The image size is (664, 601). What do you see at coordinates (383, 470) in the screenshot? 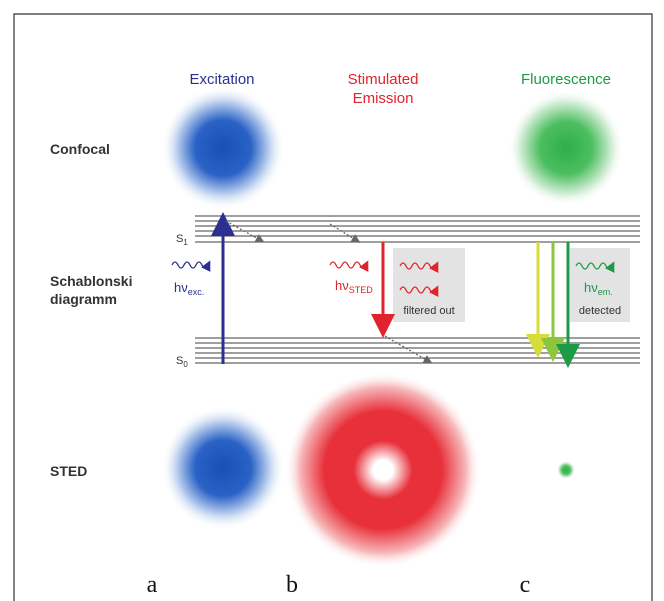
I see `sted-donut` at bounding box center [383, 470].